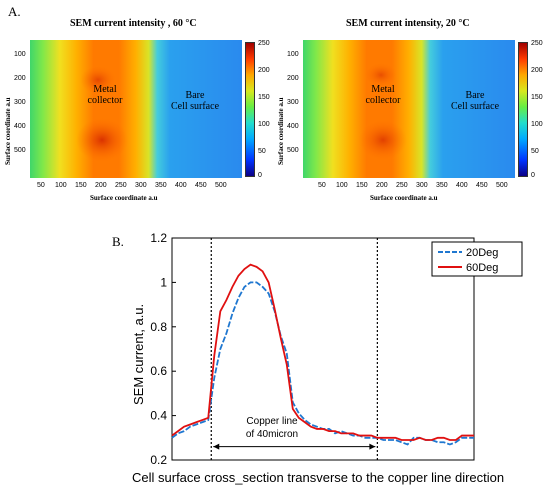 The width and height of the screenshot is (550, 493). I want to click on heatmap-60-xtick: 400, so click(181, 185).